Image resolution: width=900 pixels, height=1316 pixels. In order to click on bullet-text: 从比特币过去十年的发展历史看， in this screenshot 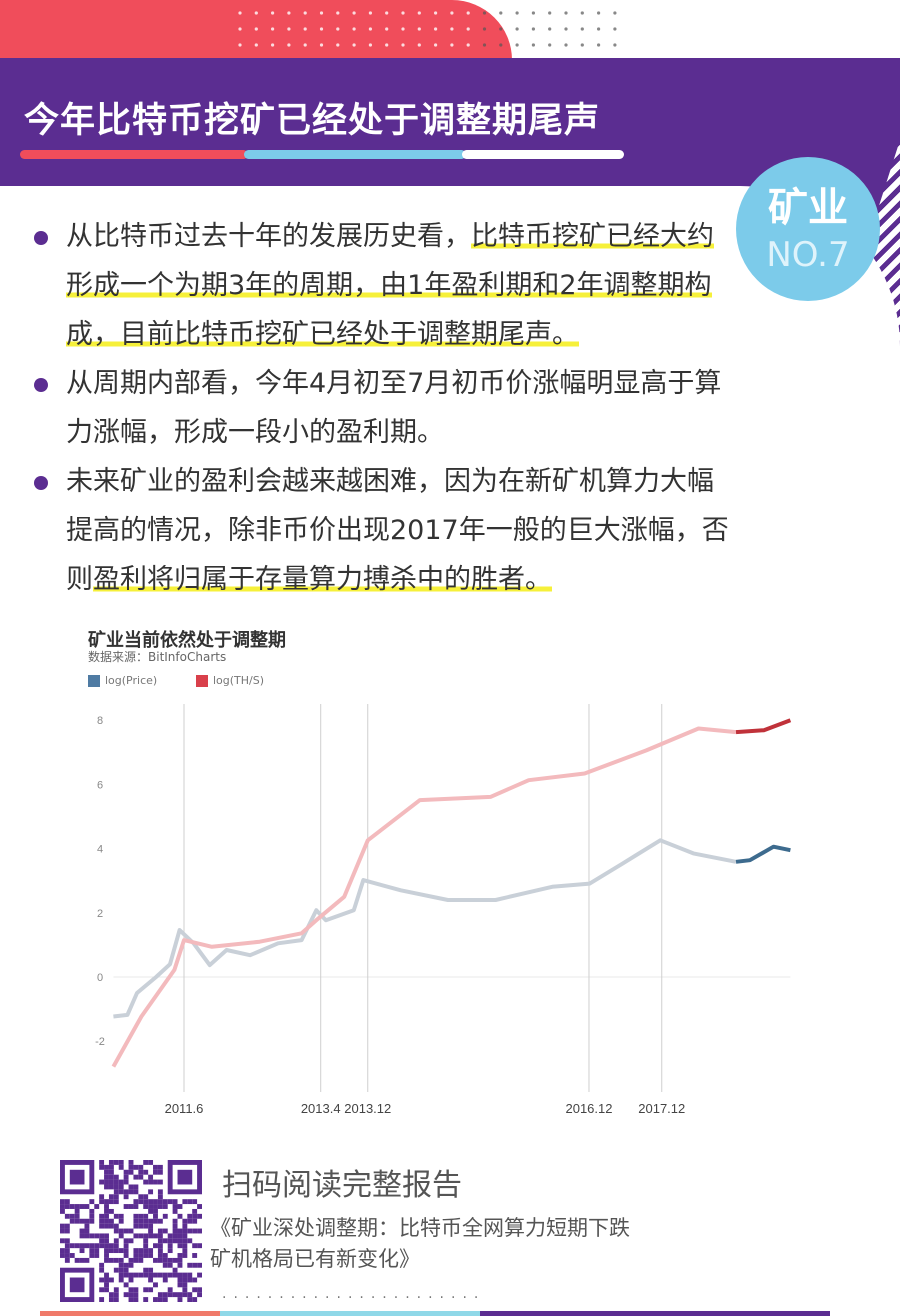, I will do `click(268, 236)`.